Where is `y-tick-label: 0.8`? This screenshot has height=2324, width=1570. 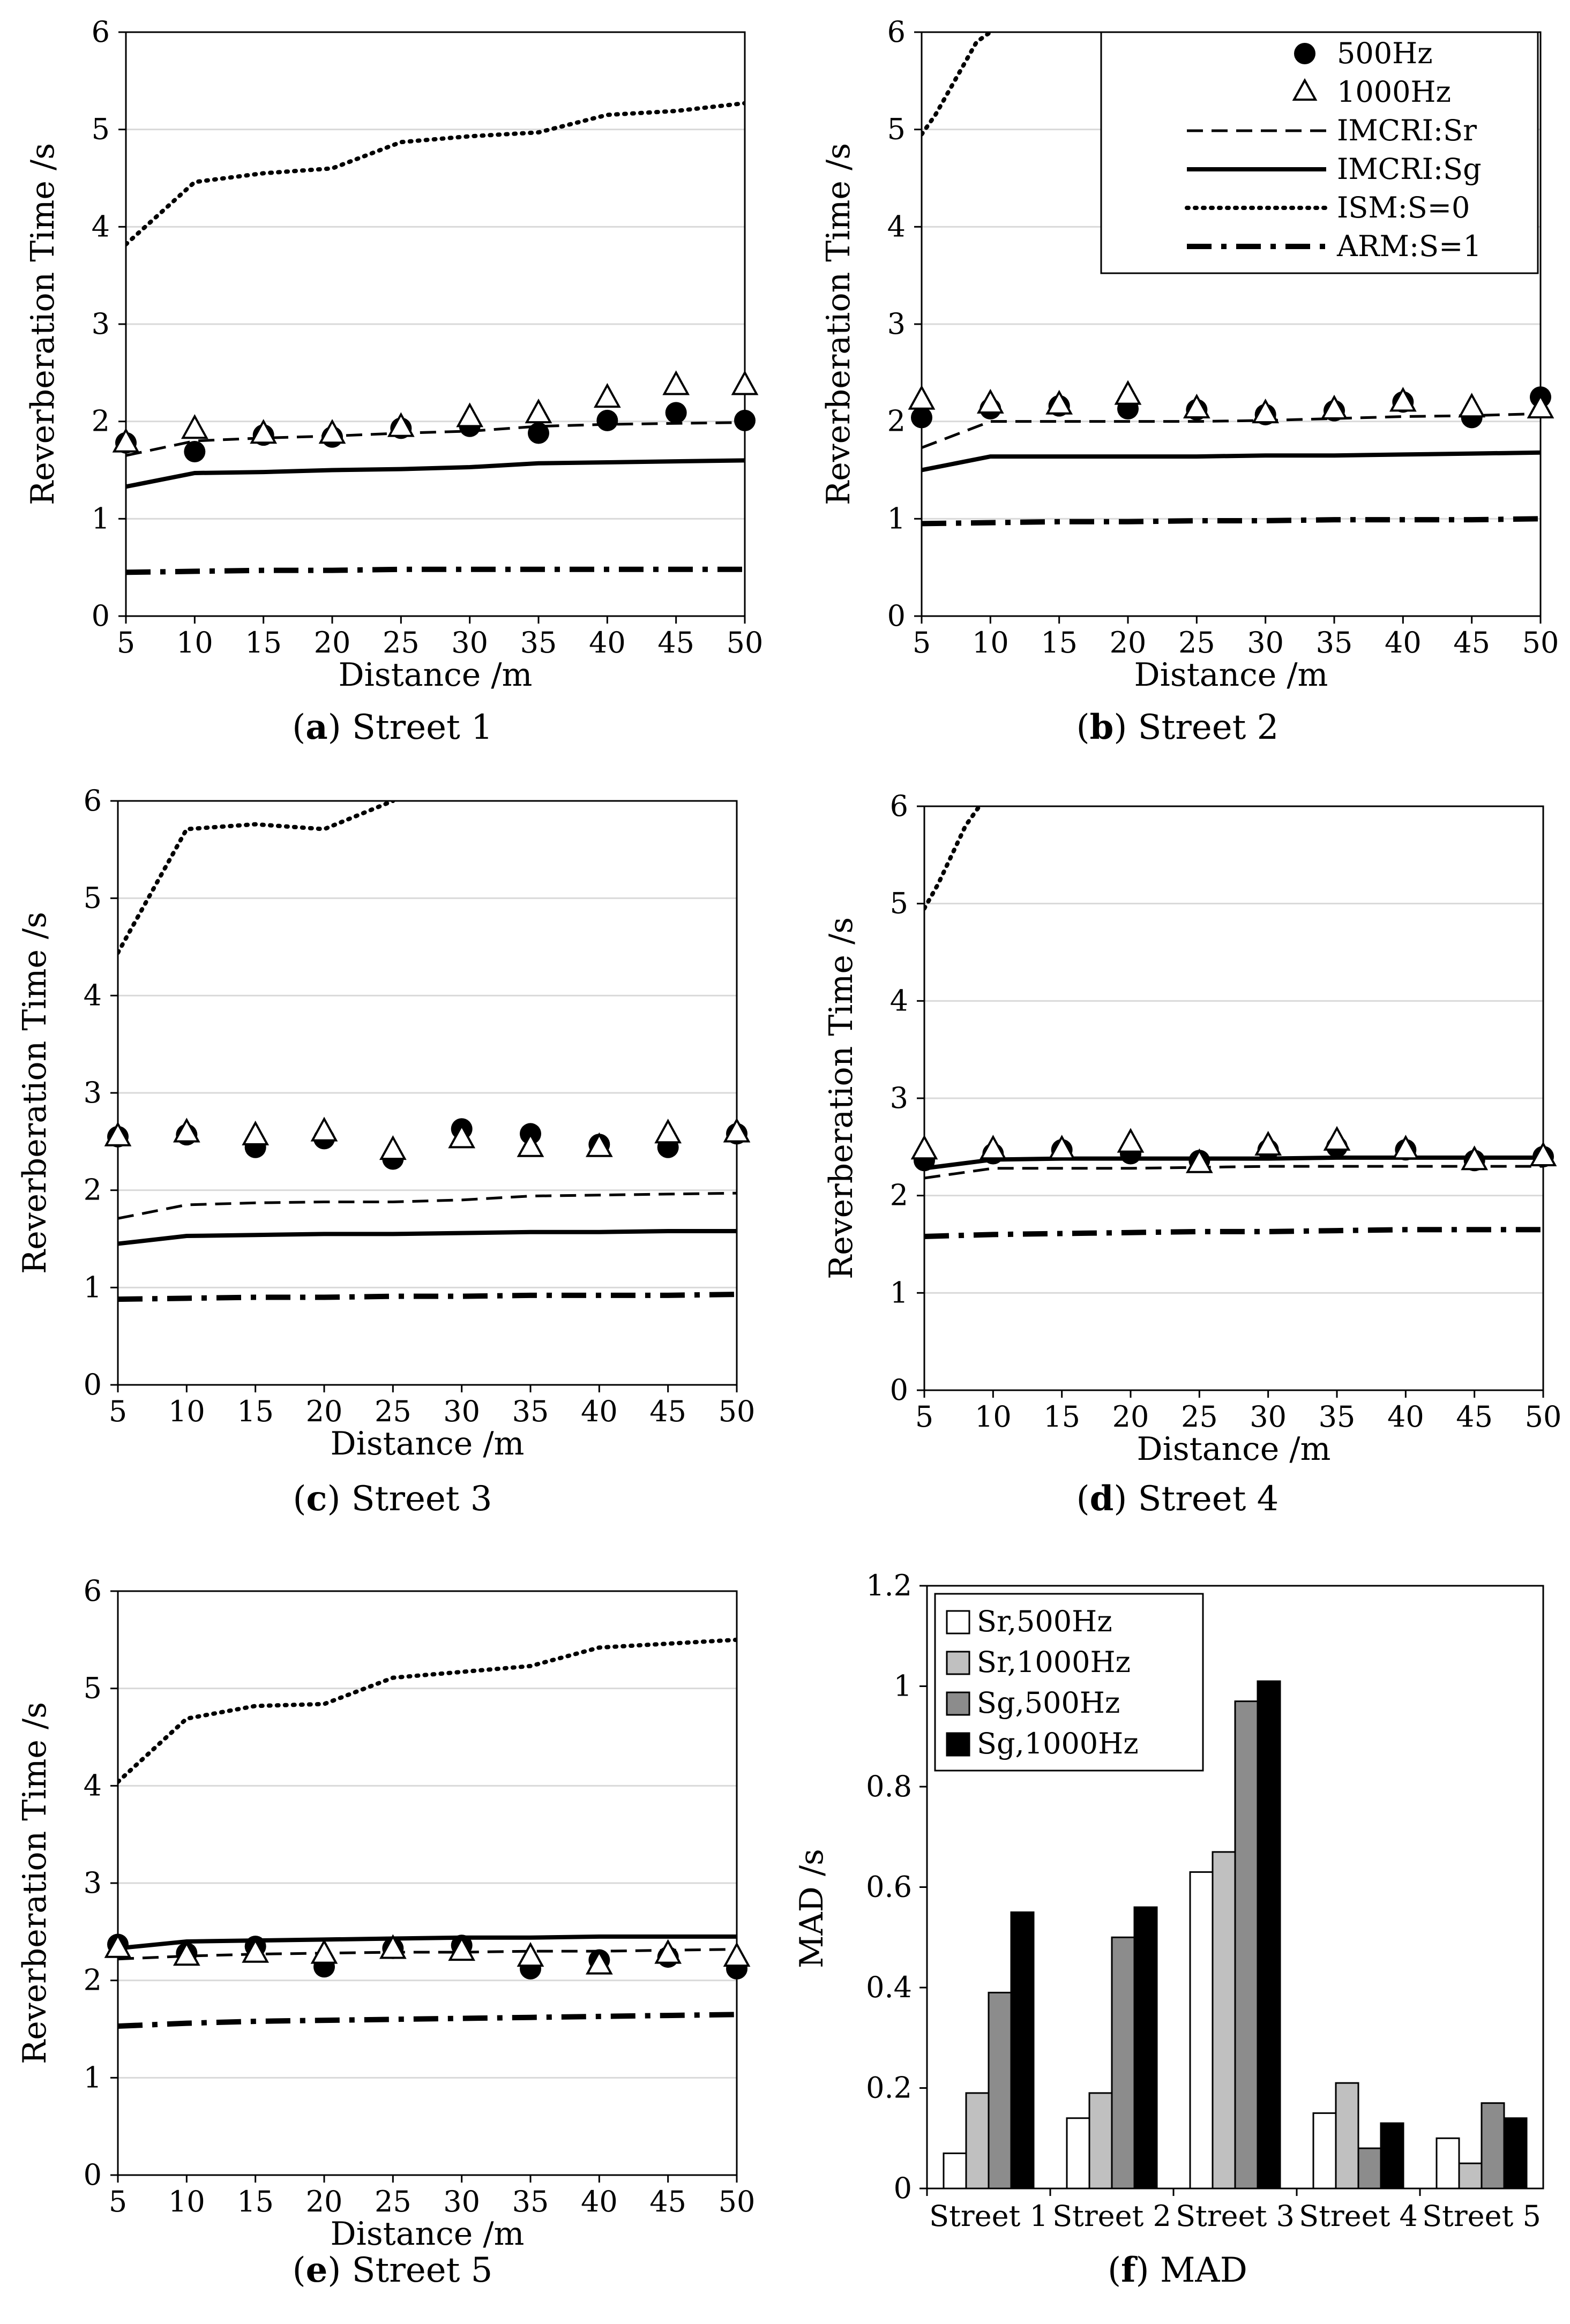 y-tick-label: 0.8 is located at coordinates (889, 1786).